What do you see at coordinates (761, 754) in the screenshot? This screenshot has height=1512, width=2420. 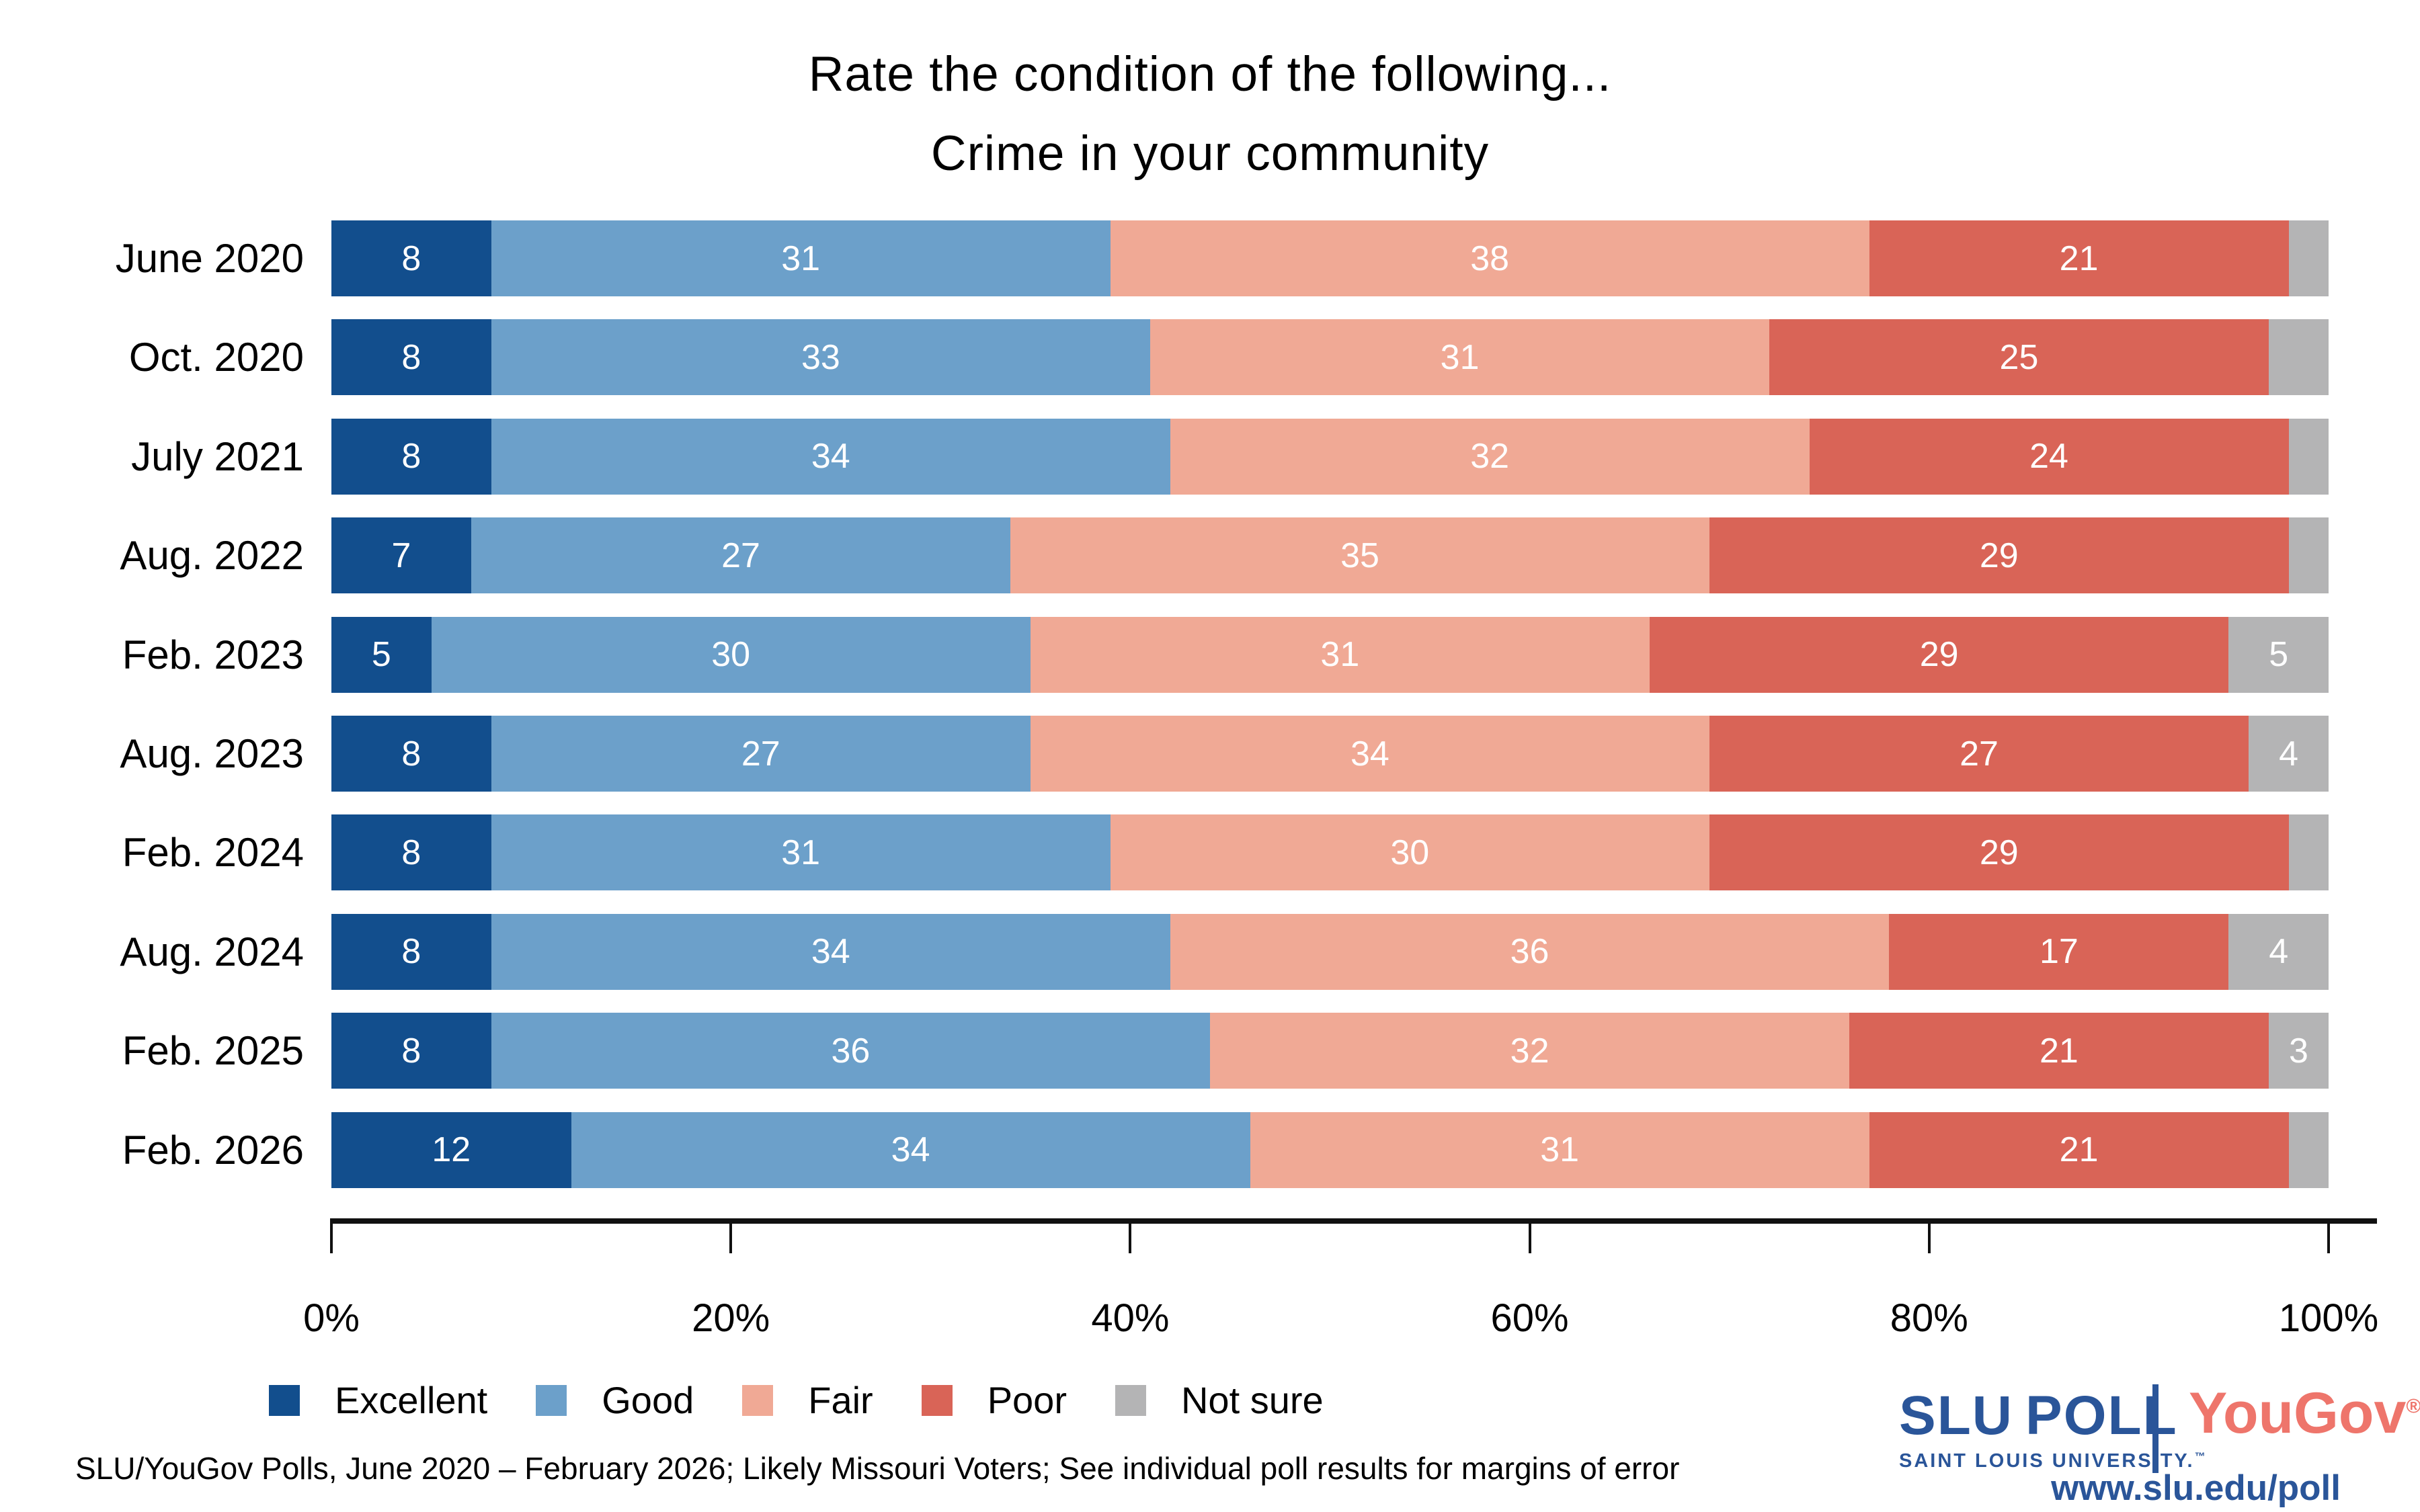 I see `bar-segment-good: 27` at bounding box center [761, 754].